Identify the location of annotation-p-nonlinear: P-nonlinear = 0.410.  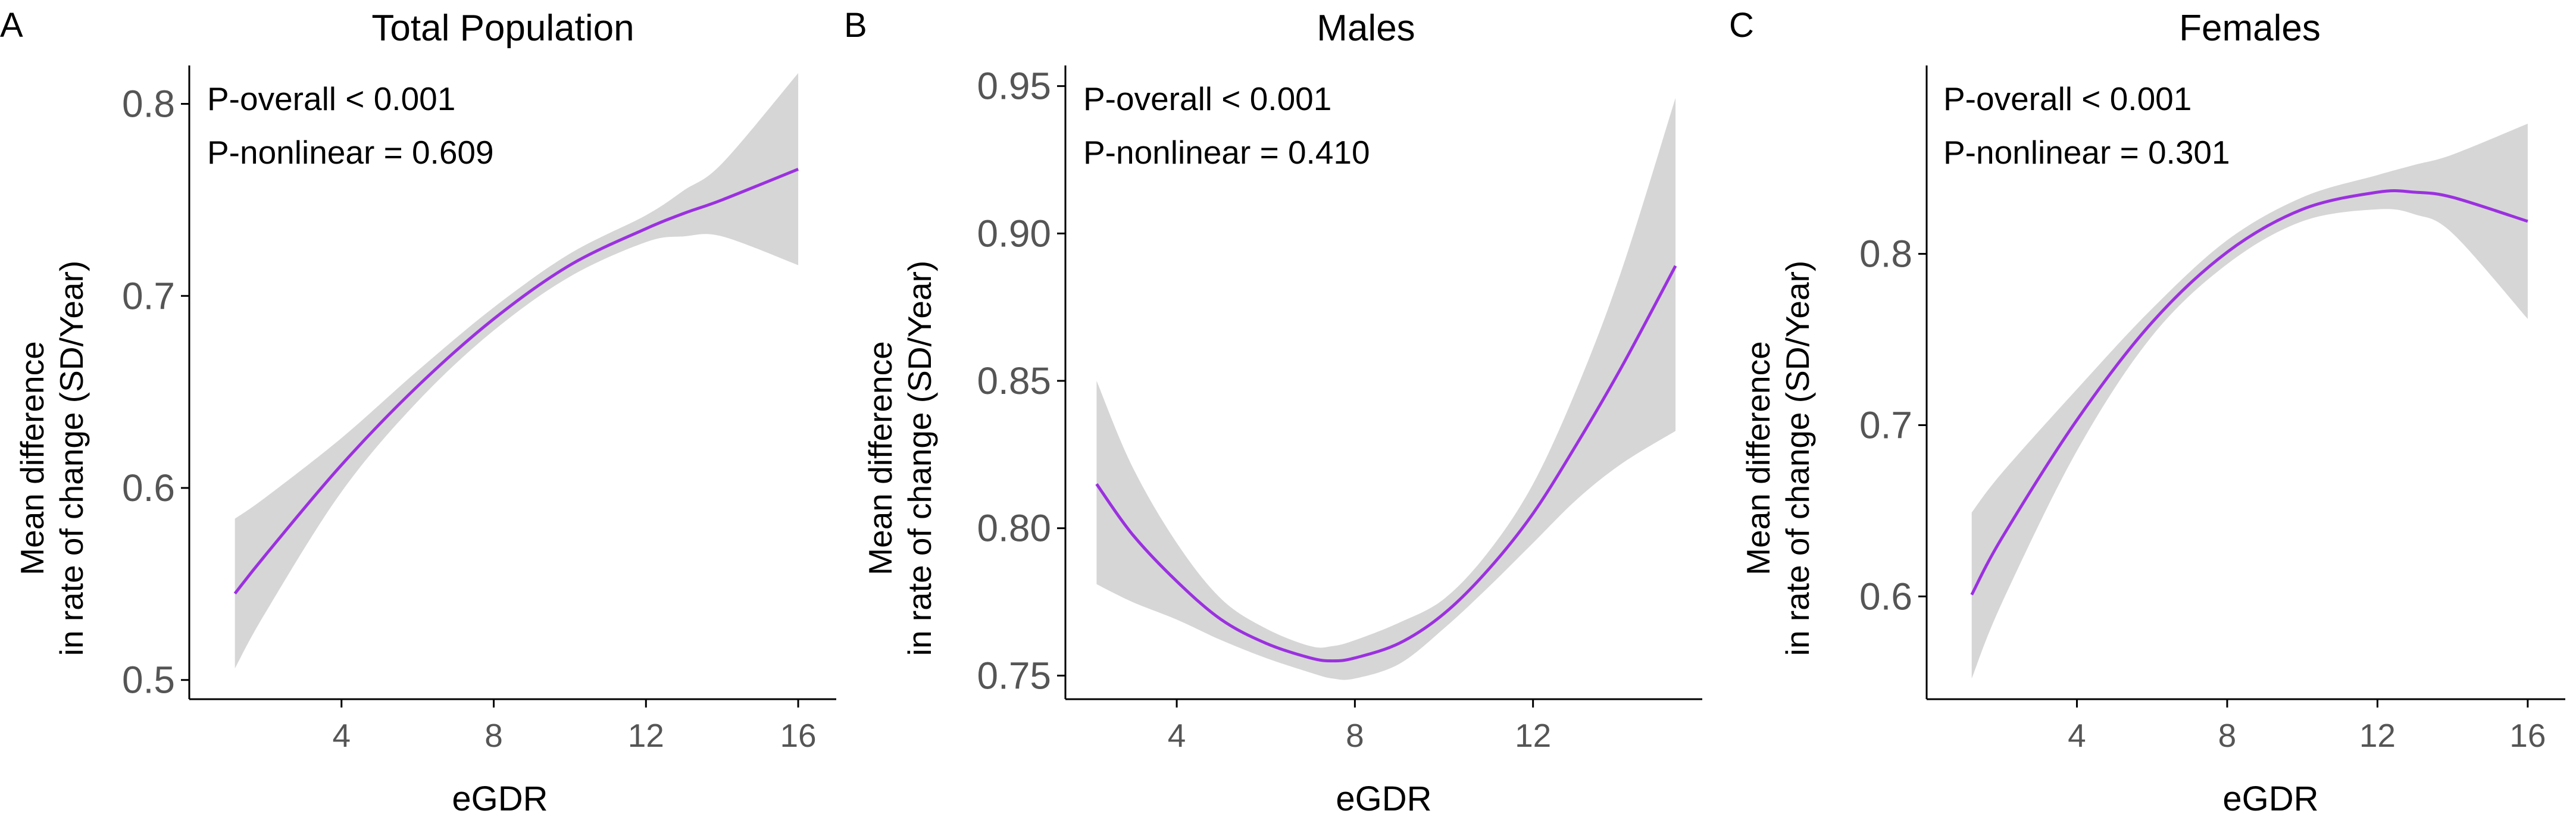
(1226, 153).